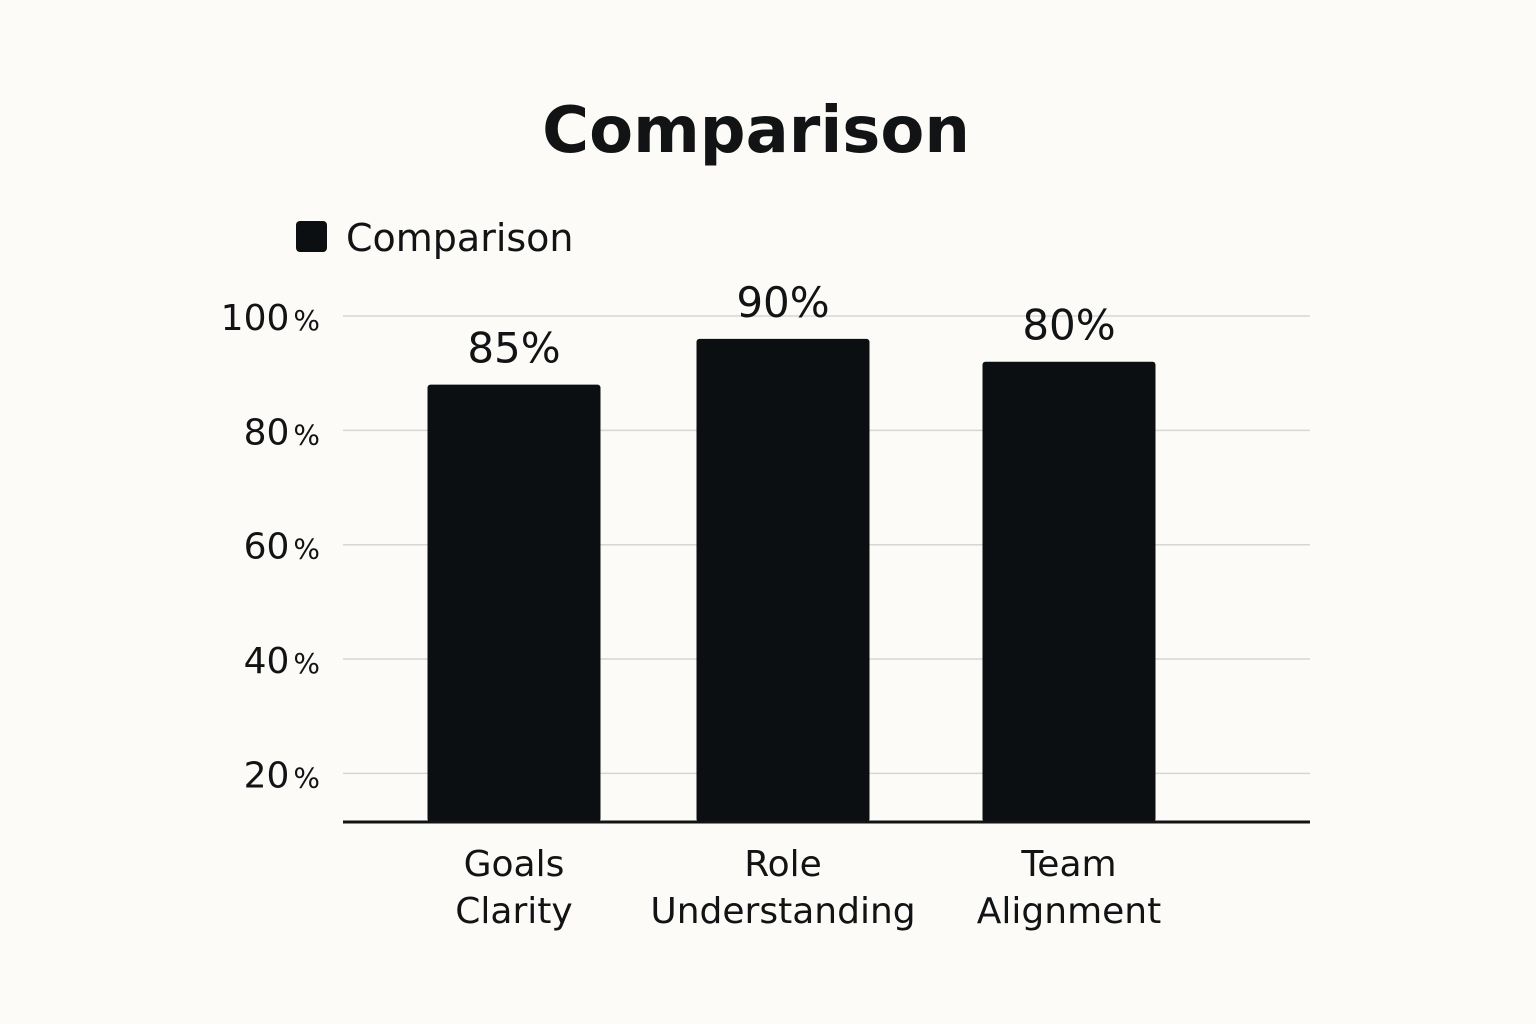 The width and height of the screenshot is (1536, 1024). What do you see at coordinates (783, 864) in the screenshot?
I see `x-tick-line: Role` at bounding box center [783, 864].